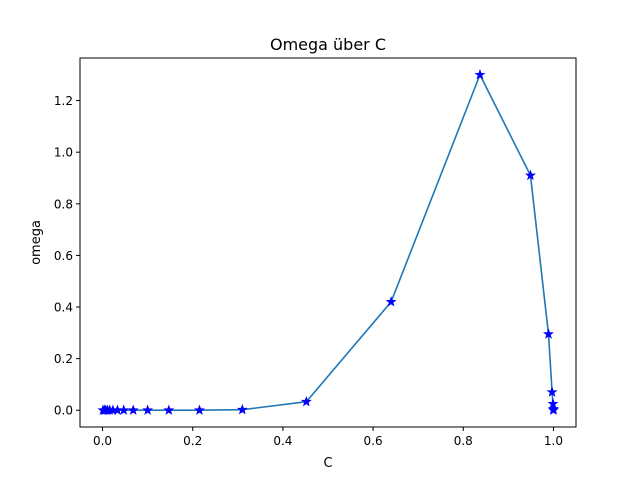 This screenshot has height=480, width=640. I want to click on y-tick-label: 1.0, so click(63, 153).